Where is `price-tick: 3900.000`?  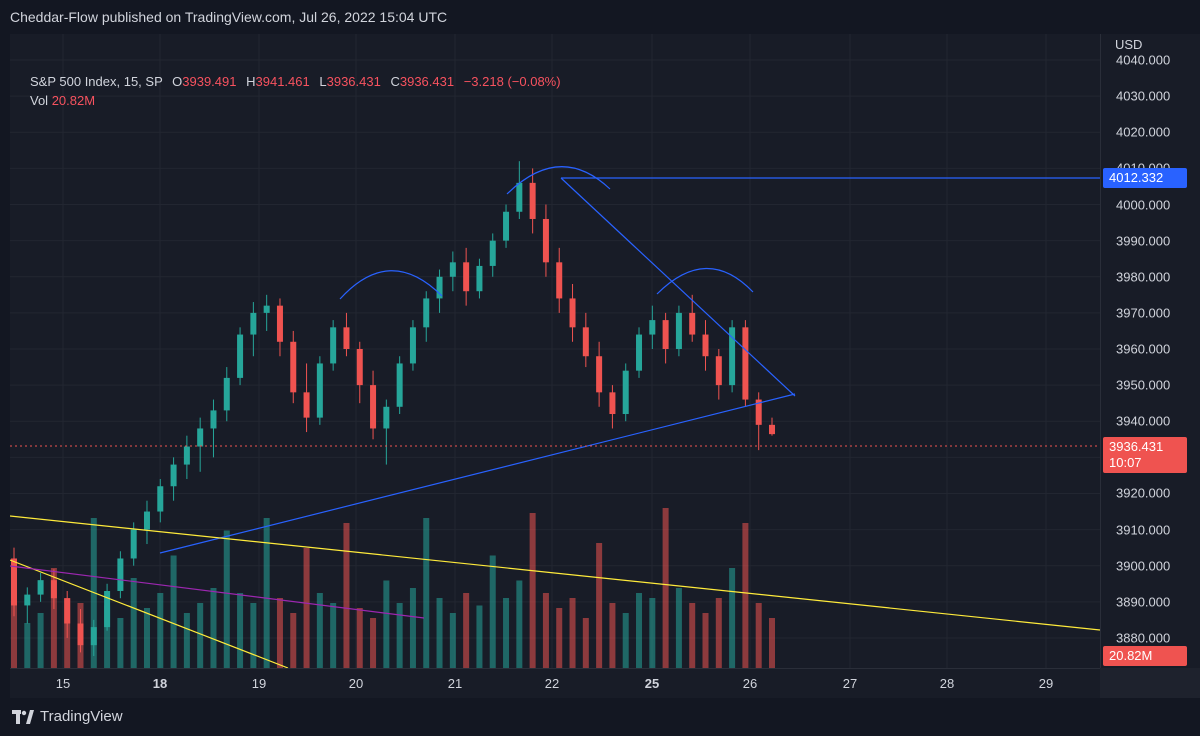
price-tick: 3900.000 is located at coordinates (1143, 566).